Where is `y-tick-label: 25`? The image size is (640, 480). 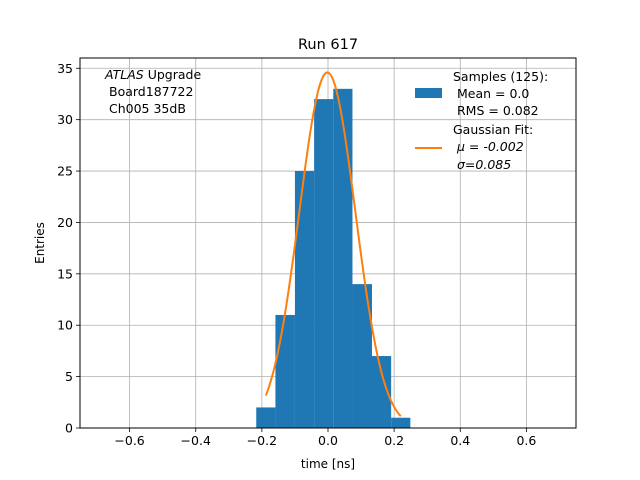
y-tick-label: 25 is located at coordinates (65, 171).